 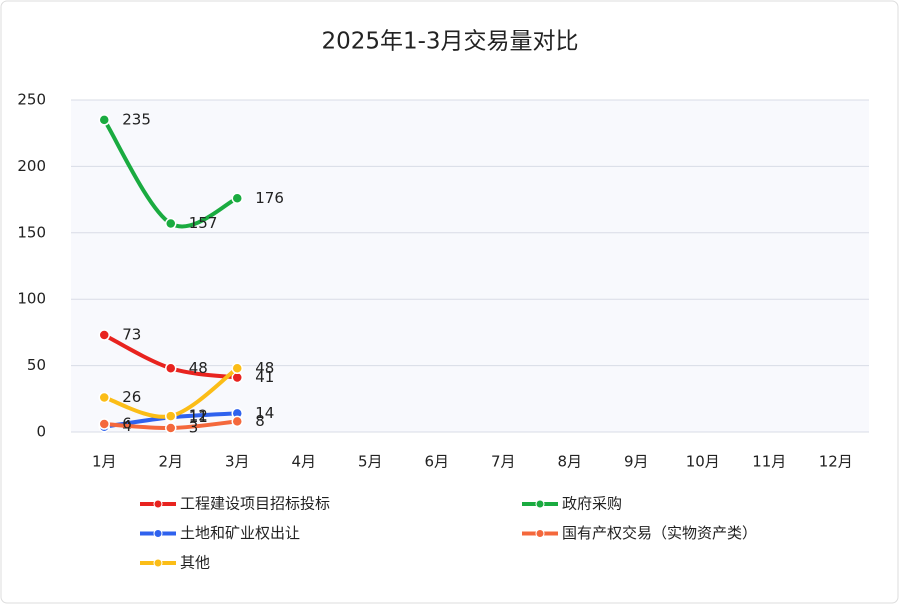 I want to click on x-tick-label: 11月, so click(x=769, y=462).